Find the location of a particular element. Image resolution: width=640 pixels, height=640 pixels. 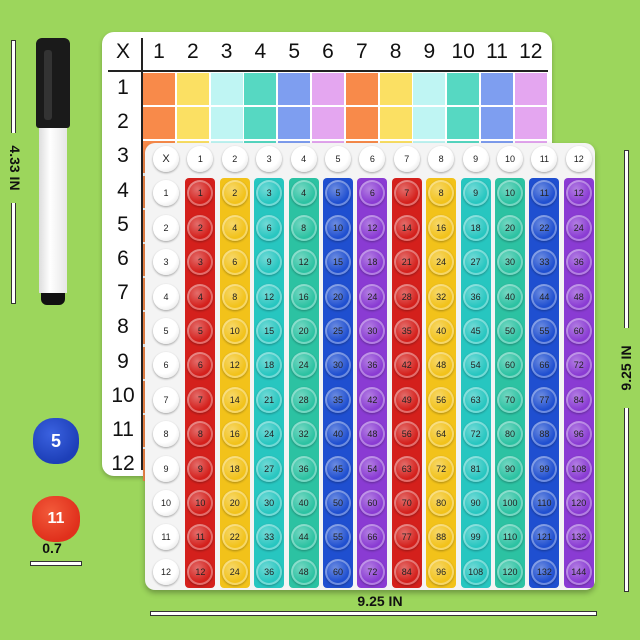

popit-col-header-bubble: 3 is located at coordinates (269, 159).